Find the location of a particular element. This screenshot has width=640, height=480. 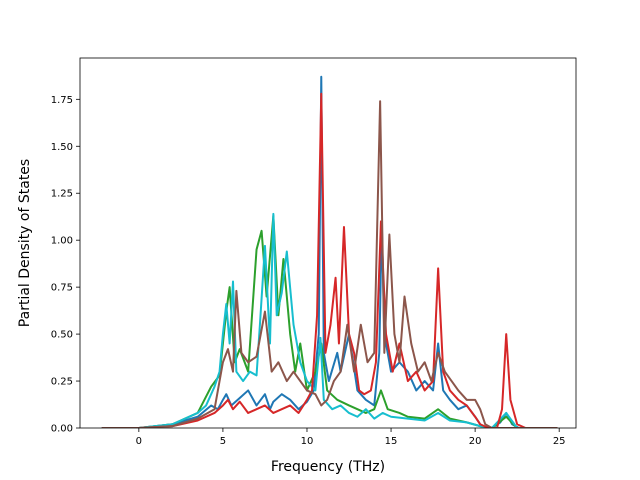

y-tick-label: 1.50 is located at coordinates (62, 147).